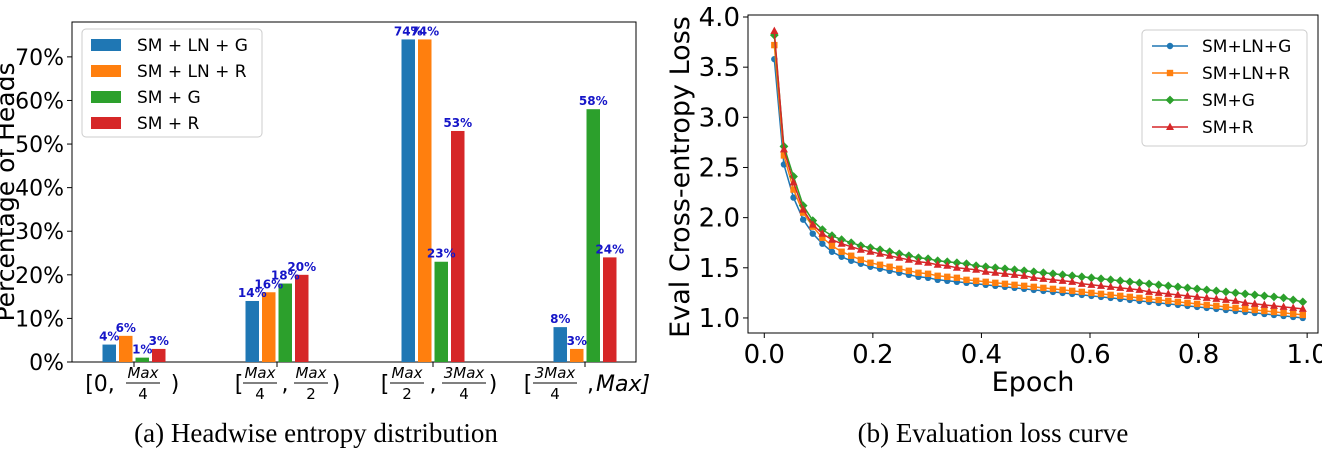 This screenshot has width=1322, height=452. I want to click on bin-lower-denominator: 4, so click(260, 394).